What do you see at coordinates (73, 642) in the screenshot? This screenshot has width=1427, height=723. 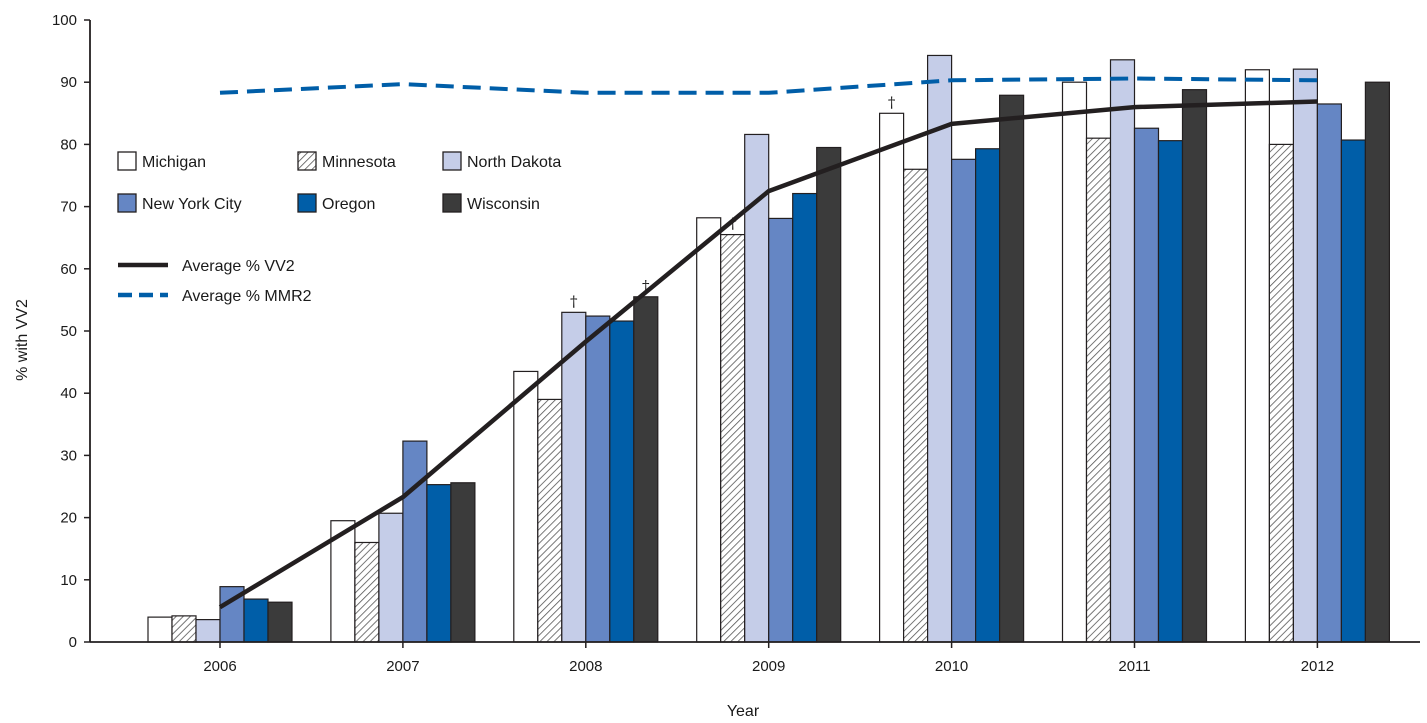 I see `y-tick-label: 0` at bounding box center [73, 642].